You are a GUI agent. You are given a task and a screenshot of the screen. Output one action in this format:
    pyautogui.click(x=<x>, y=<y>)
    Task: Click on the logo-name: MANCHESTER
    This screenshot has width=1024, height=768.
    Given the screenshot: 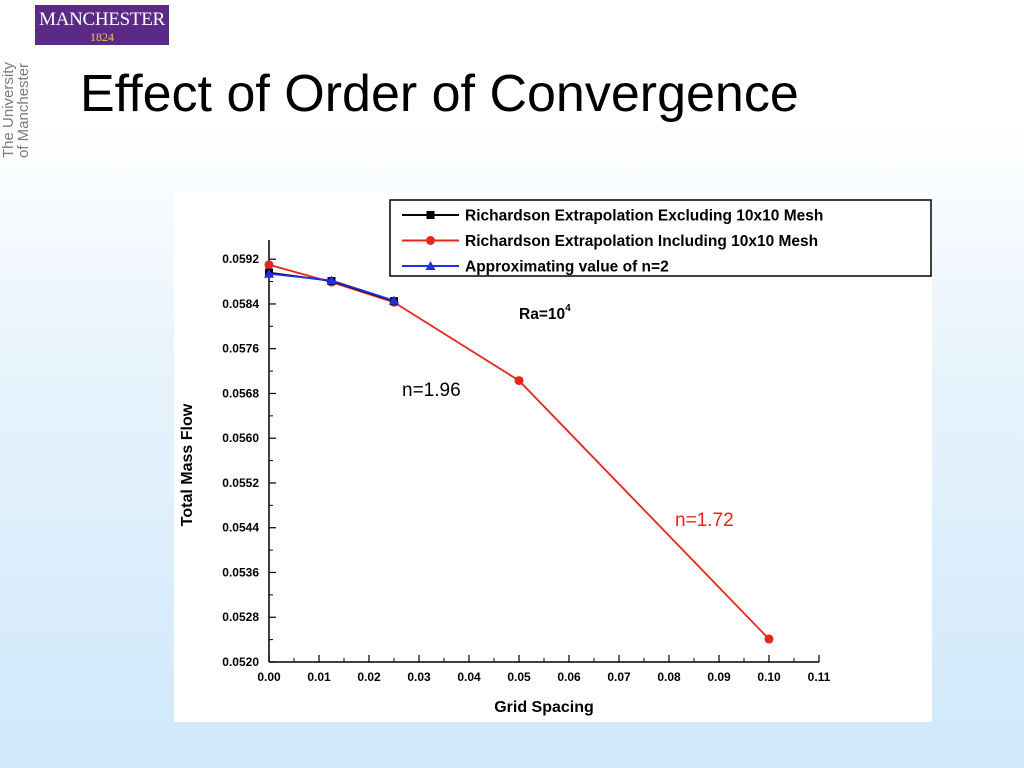 What is the action you would take?
    pyautogui.click(x=102, y=19)
    